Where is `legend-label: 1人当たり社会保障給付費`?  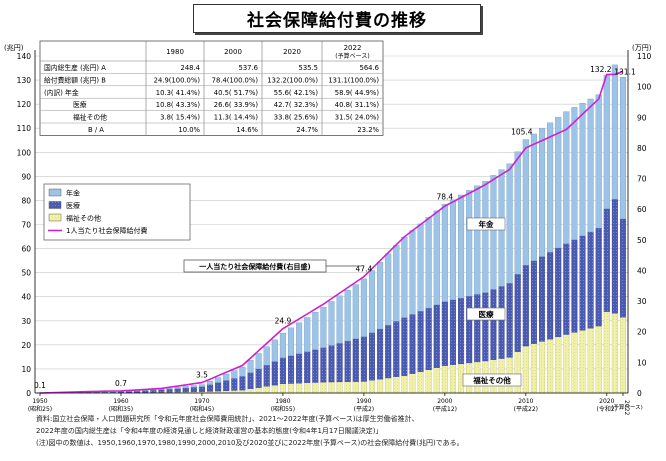 legend-label: 1人当たり社会保障給付費 is located at coordinates (106, 230).